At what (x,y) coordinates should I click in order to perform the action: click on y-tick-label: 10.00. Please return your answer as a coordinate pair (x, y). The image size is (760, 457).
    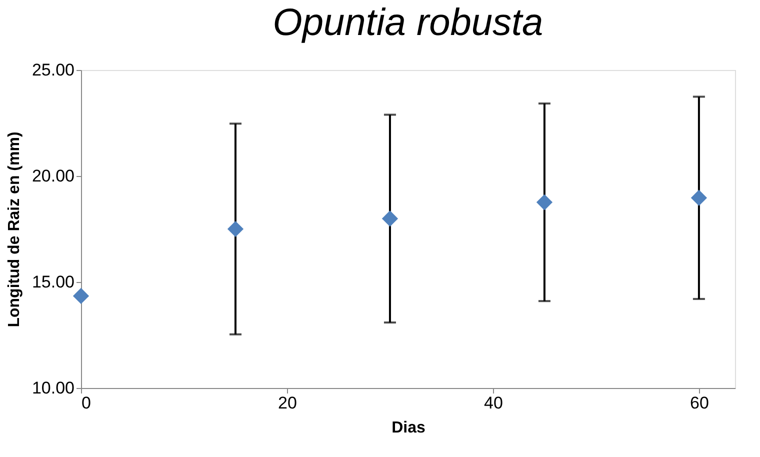
    Looking at the image, I should click on (53, 388).